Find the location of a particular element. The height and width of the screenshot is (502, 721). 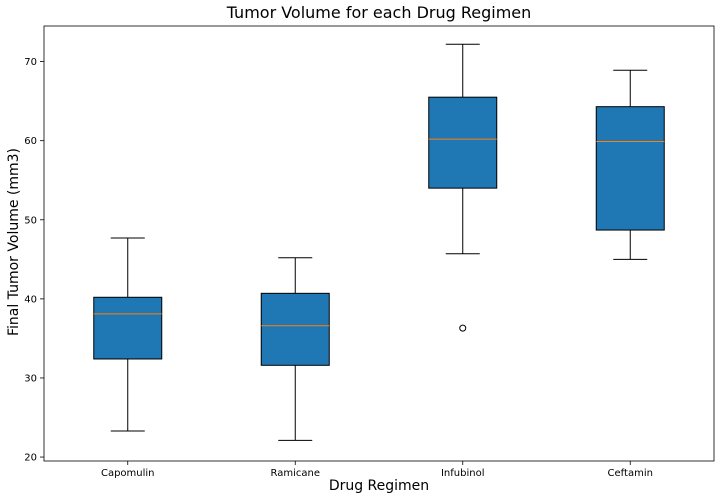

y-tick-label-20: 20 is located at coordinates (30, 458).